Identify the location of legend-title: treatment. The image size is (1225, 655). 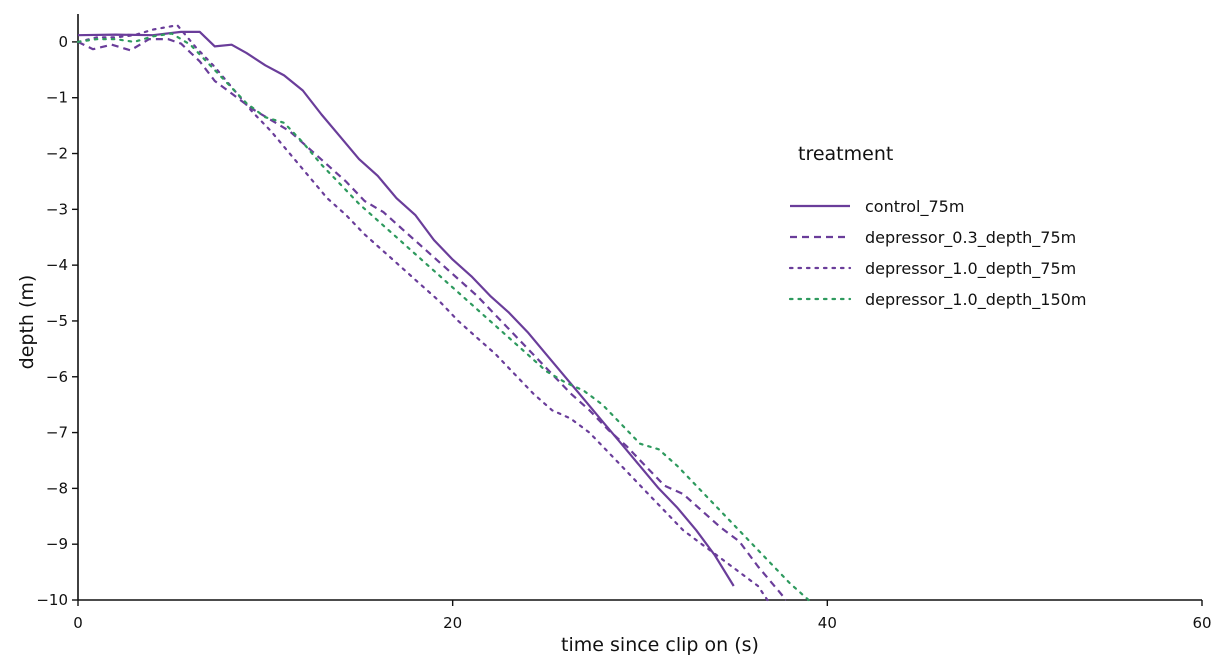
(845, 154).